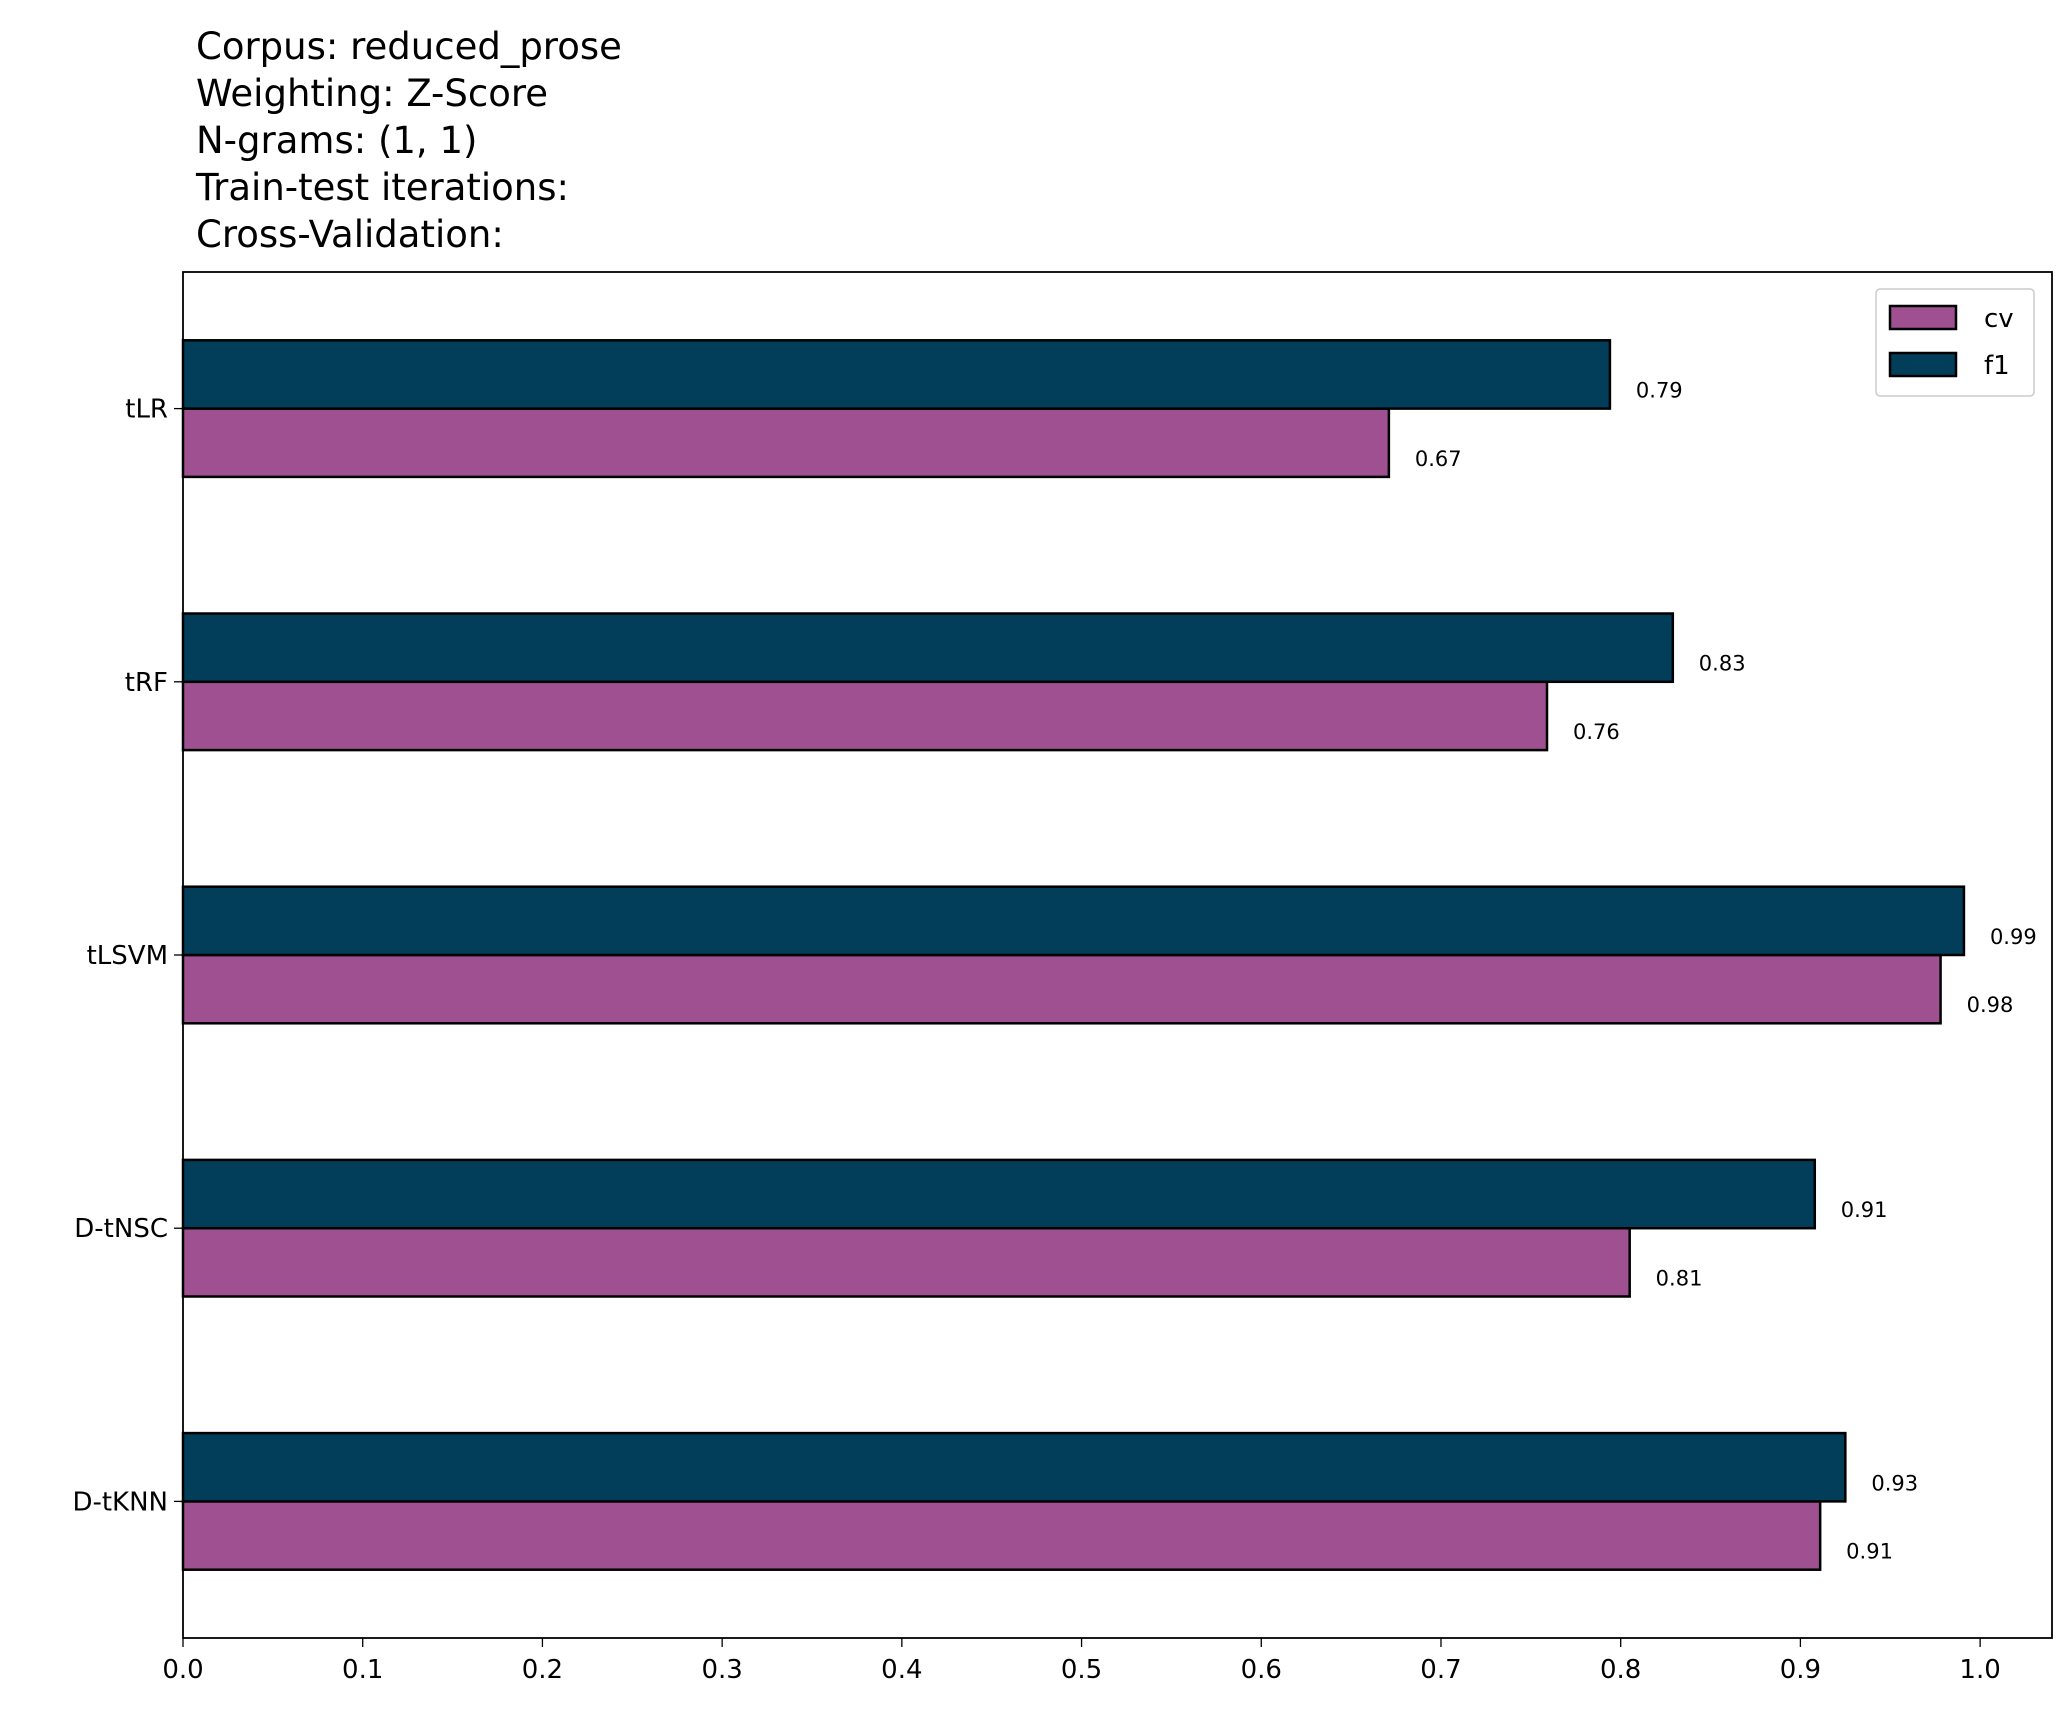 The width and height of the screenshot is (2071, 1722). I want to click on y-tick-label: tLR, so click(146, 410).